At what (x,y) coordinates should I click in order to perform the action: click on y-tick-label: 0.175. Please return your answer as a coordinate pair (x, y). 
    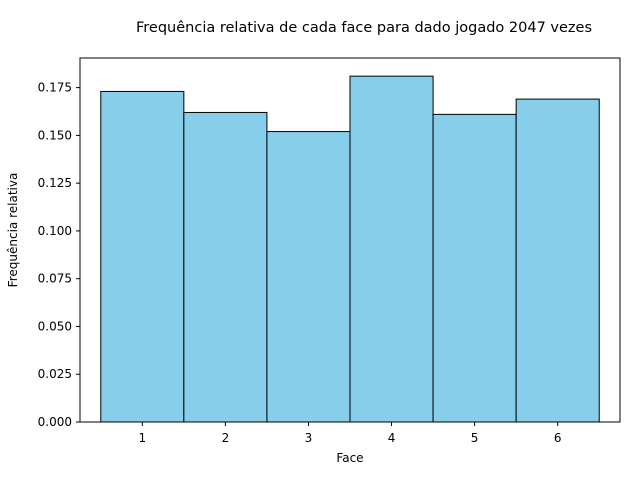
    Looking at the image, I should click on (55, 88).